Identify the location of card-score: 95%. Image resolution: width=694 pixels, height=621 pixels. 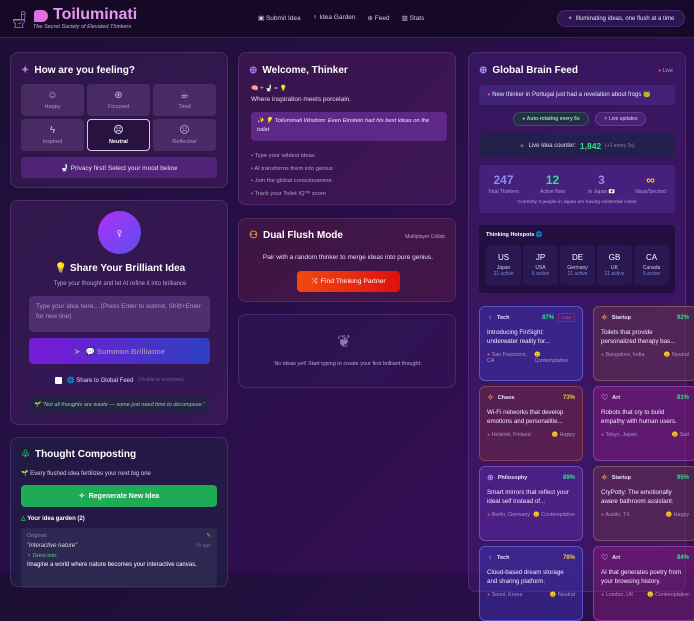
(682, 477).